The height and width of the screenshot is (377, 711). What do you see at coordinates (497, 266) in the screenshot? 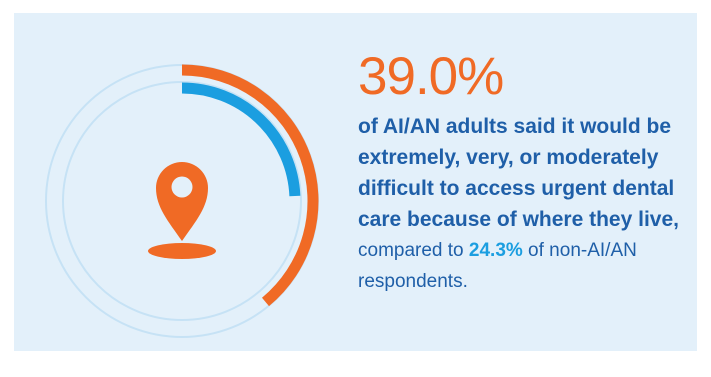
I see `comparison-suffix: of non-AI/AN respondents.` at bounding box center [497, 266].